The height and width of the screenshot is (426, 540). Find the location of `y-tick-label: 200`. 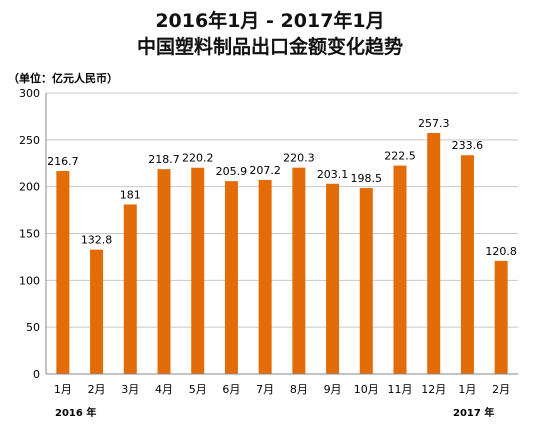

y-tick-label: 200 is located at coordinates (29, 187).